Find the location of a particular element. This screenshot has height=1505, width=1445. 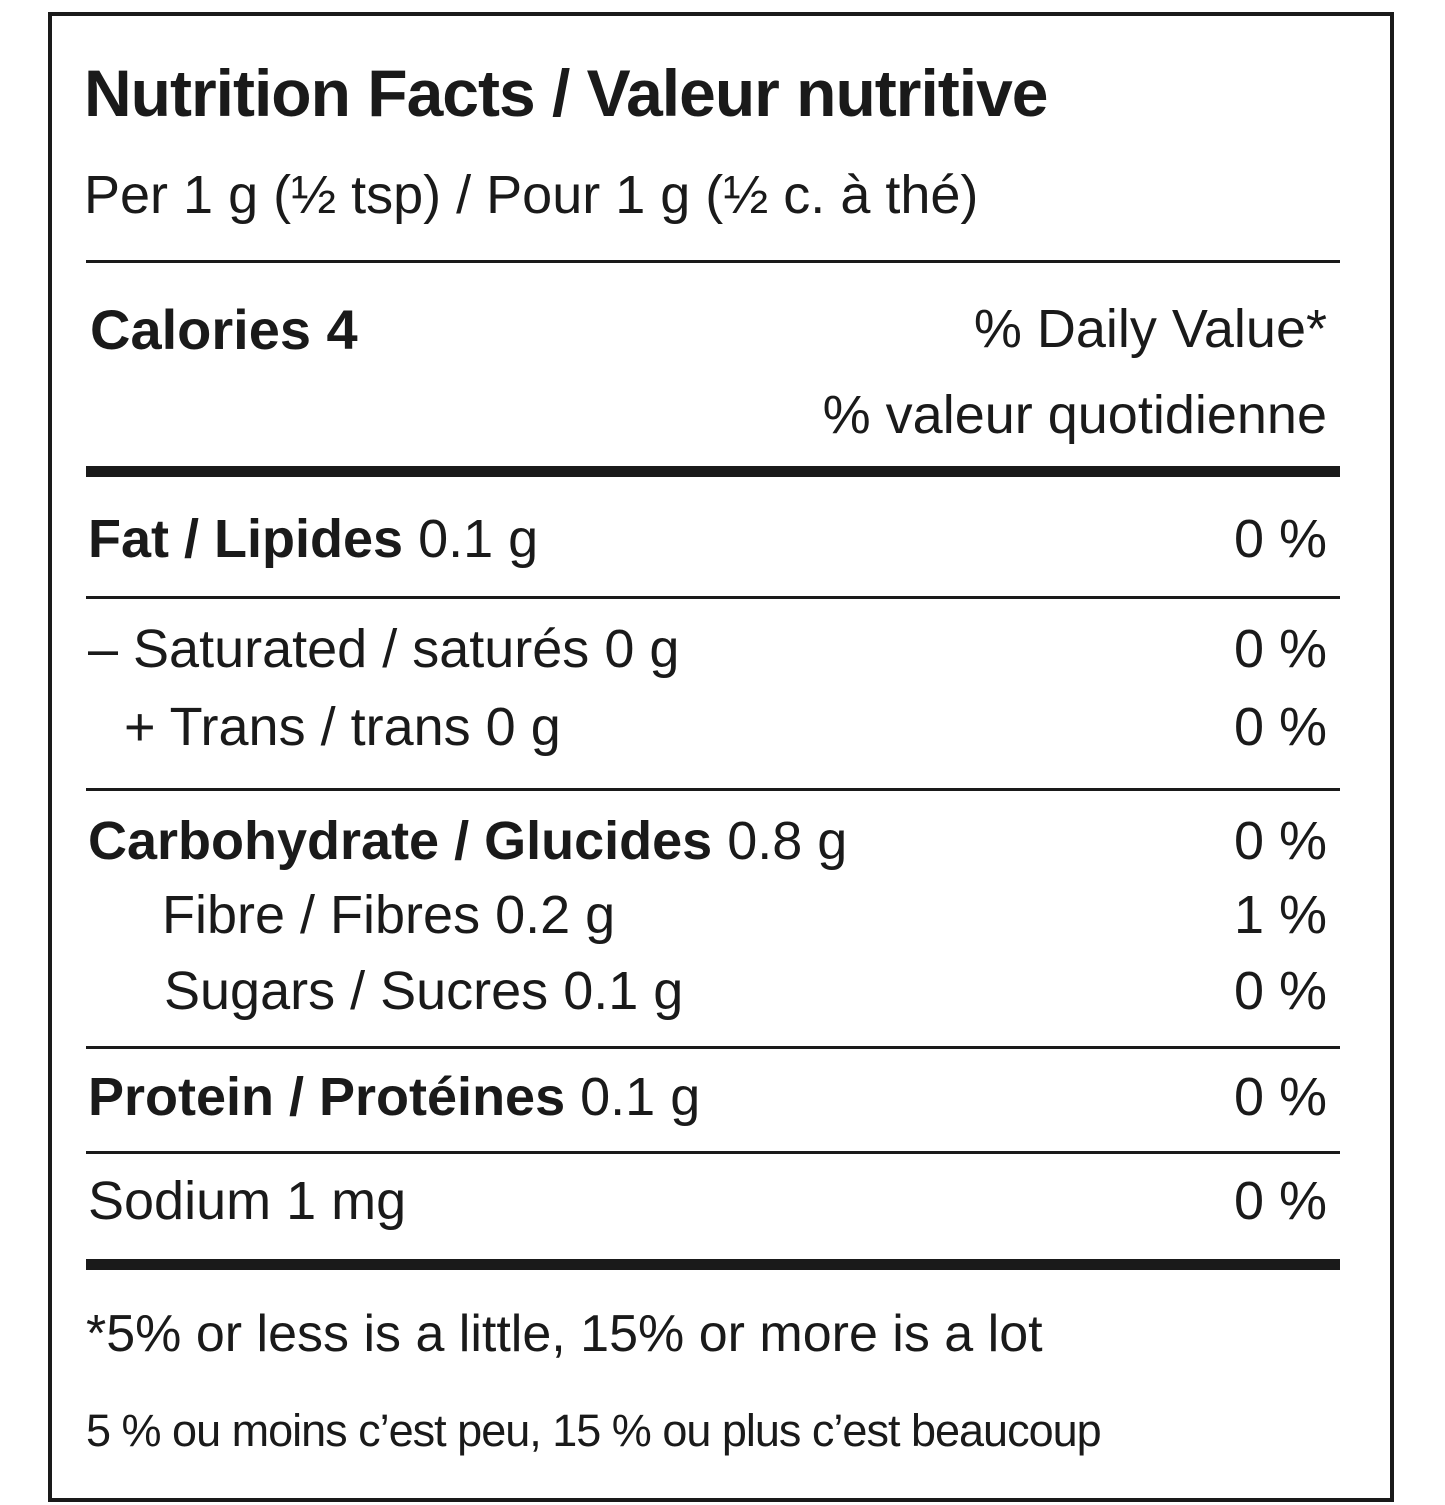

dv-header-fr: % valeur quotidienne is located at coordinates (1074, 415).